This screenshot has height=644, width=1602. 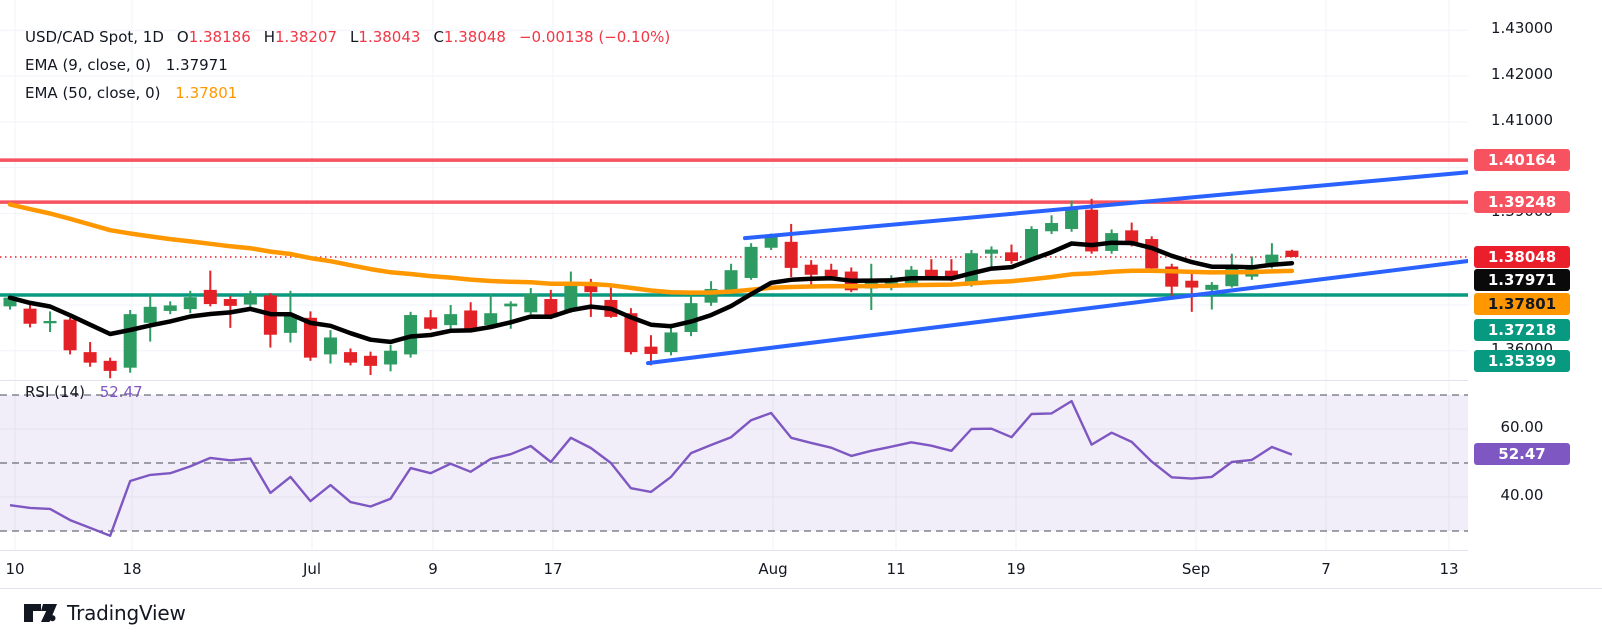 I want to click on ohlc-key: H, so click(x=269, y=37).